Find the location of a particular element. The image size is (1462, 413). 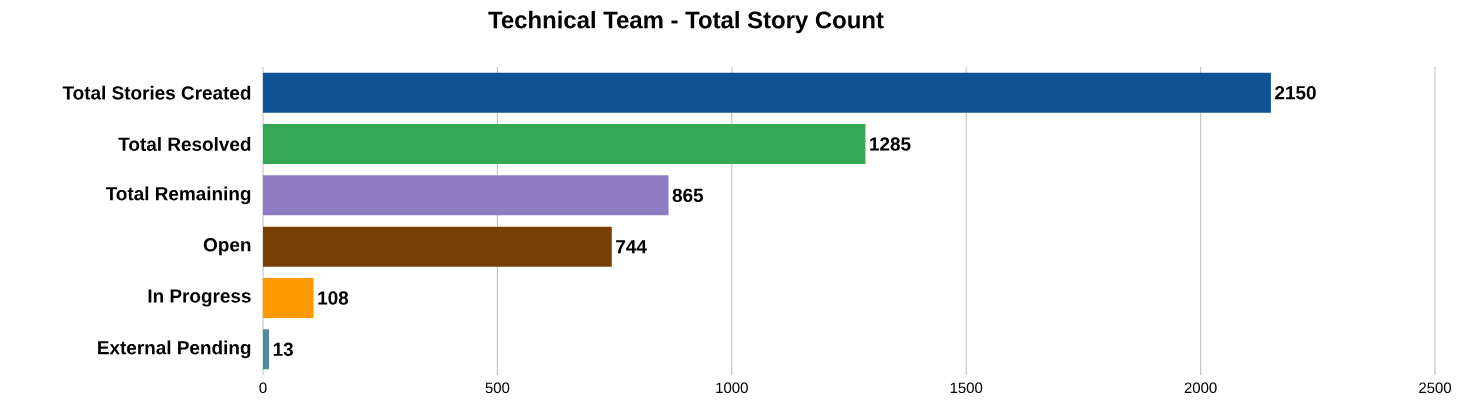

y-tick-label: Open is located at coordinates (227, 247).